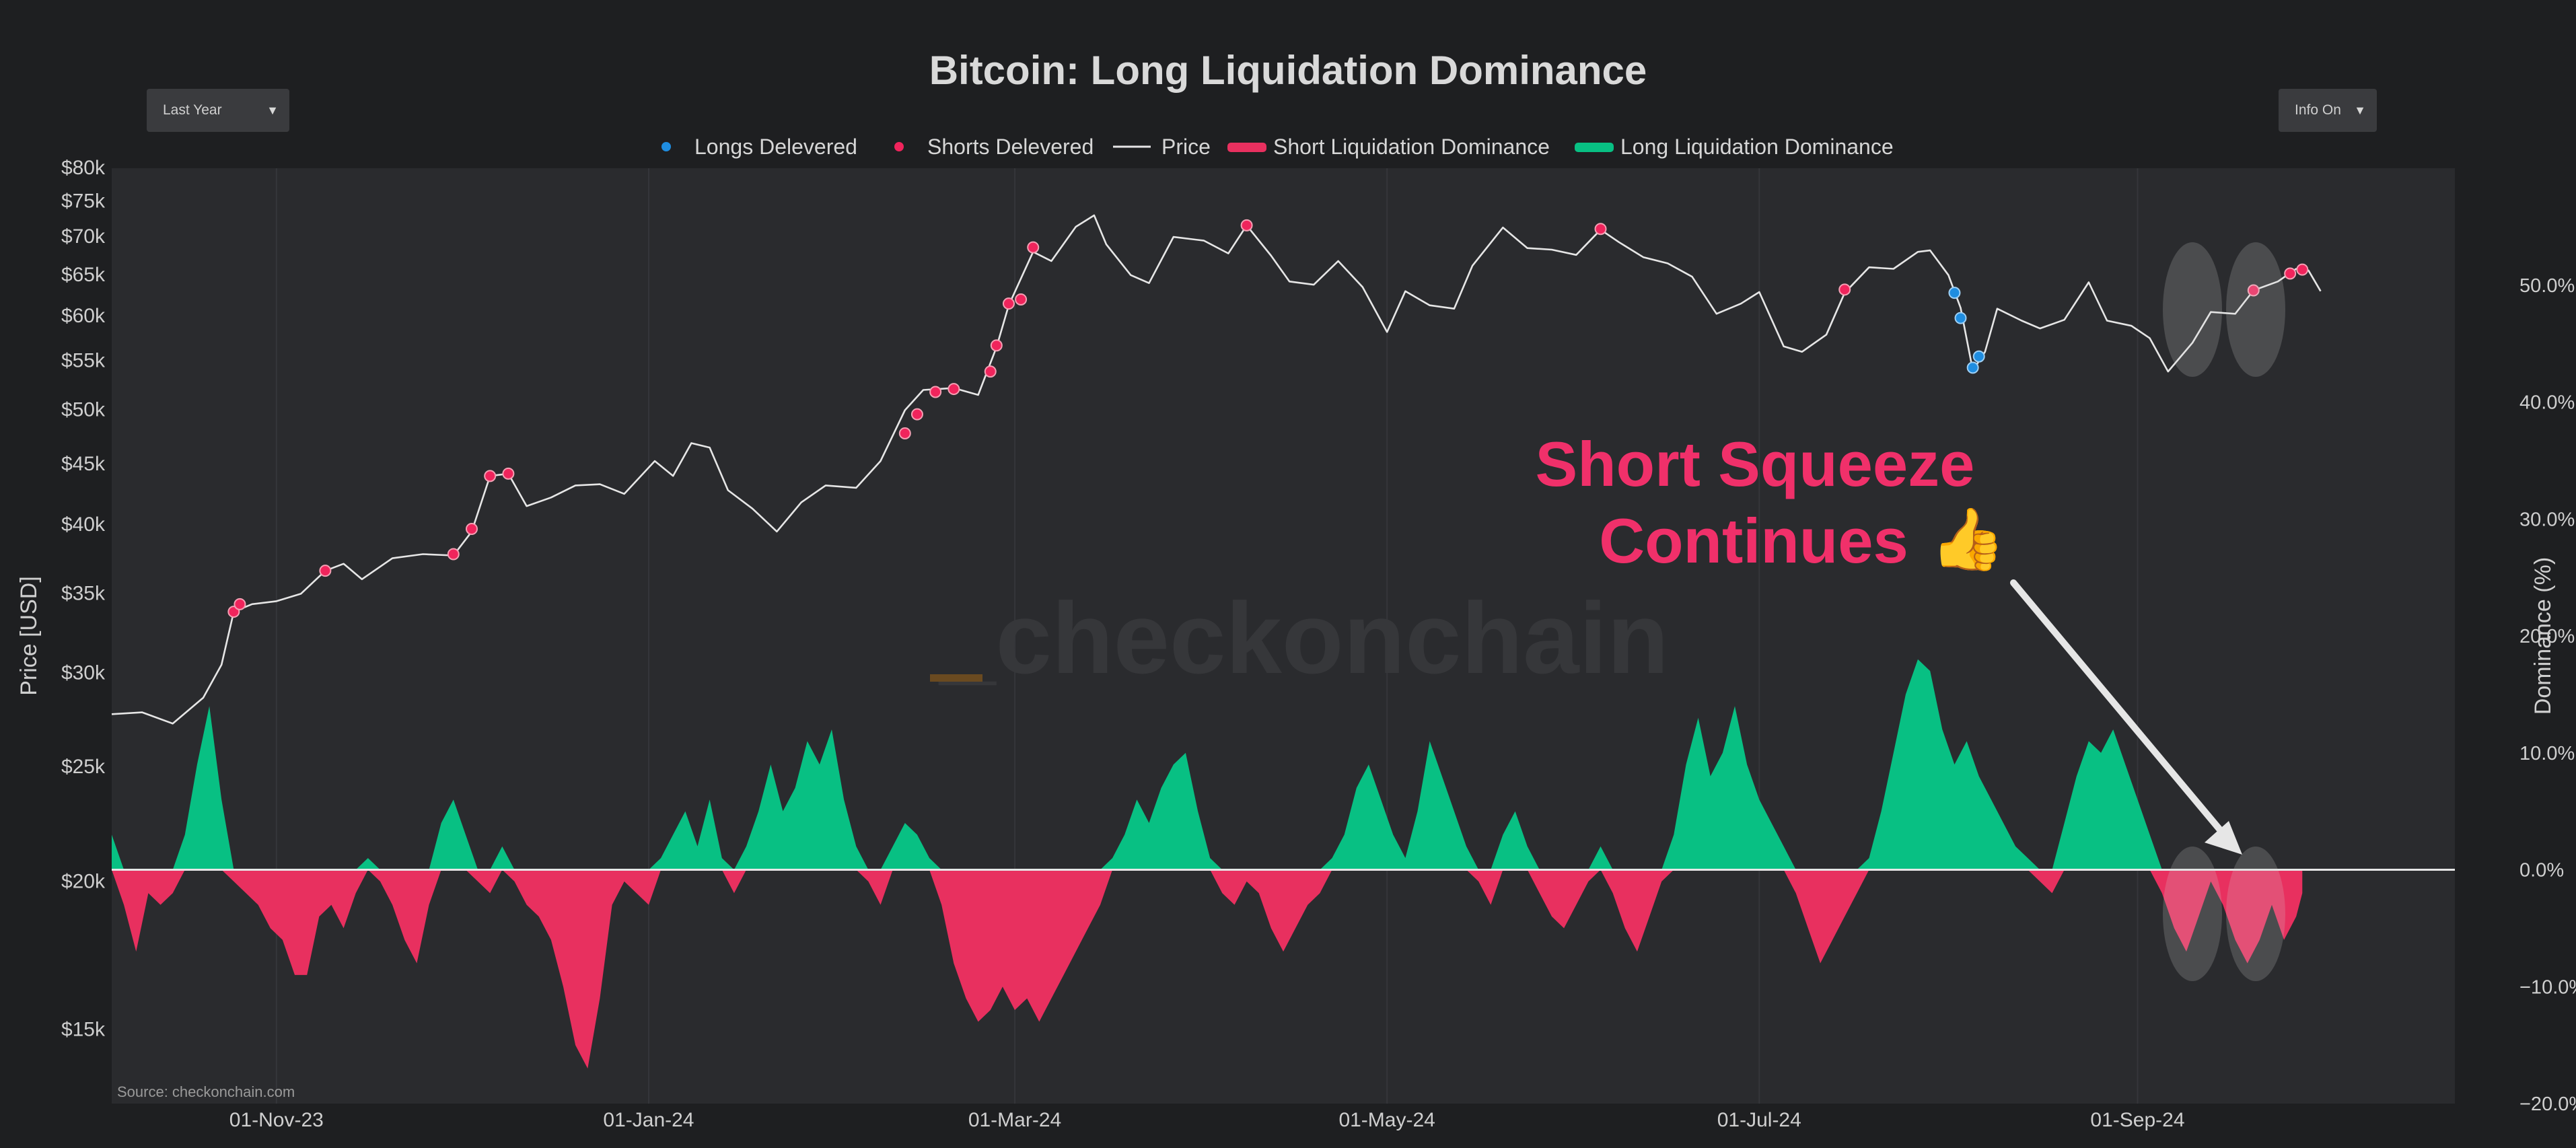  Describe the element at coordinates (775, 147) in the screenshot. I see `legend-label: Longs Delevered` at that location.